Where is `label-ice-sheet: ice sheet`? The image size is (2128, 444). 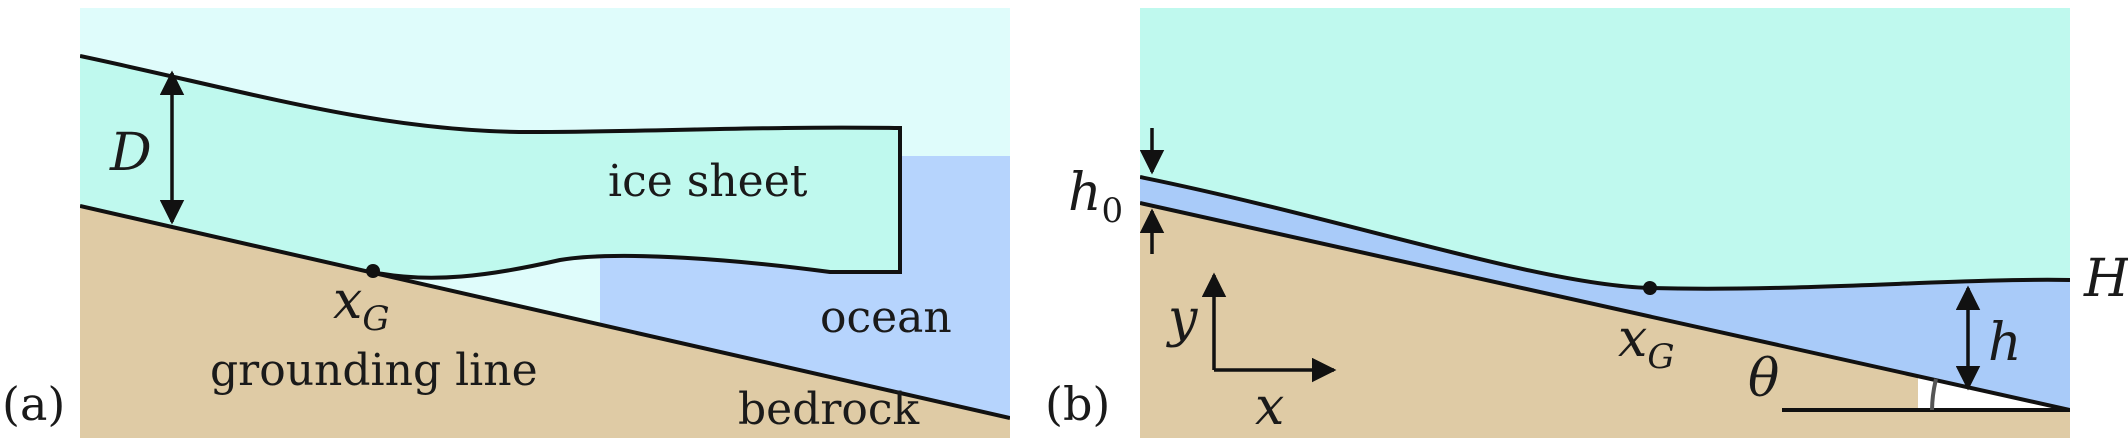 label-ice-sheet: ice sheet is located at coordinates (708, 181).